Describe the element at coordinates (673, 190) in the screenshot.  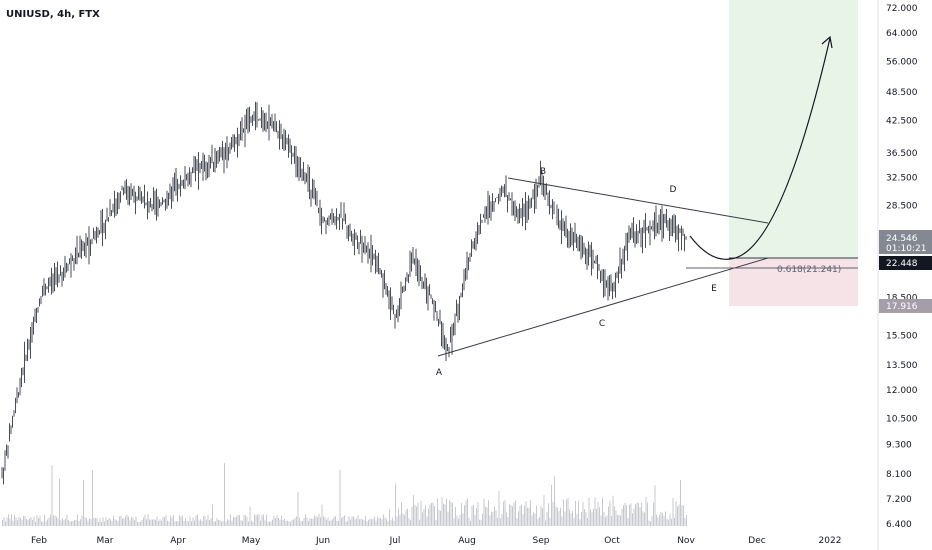
I see `wave-label-d: D` at that location.